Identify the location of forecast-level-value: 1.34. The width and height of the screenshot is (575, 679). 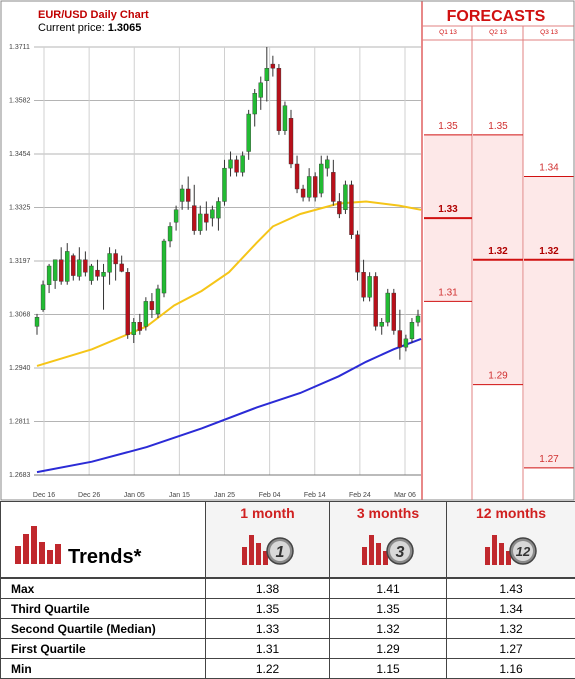
(549, 167).